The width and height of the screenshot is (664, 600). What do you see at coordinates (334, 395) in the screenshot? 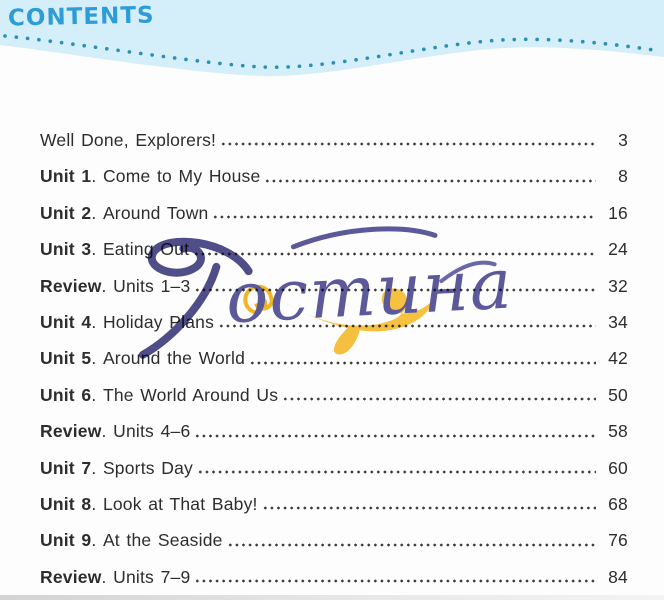
I see `toc-row: Unit 6 . The World Around Us 50` at bounding box center [334, 395].